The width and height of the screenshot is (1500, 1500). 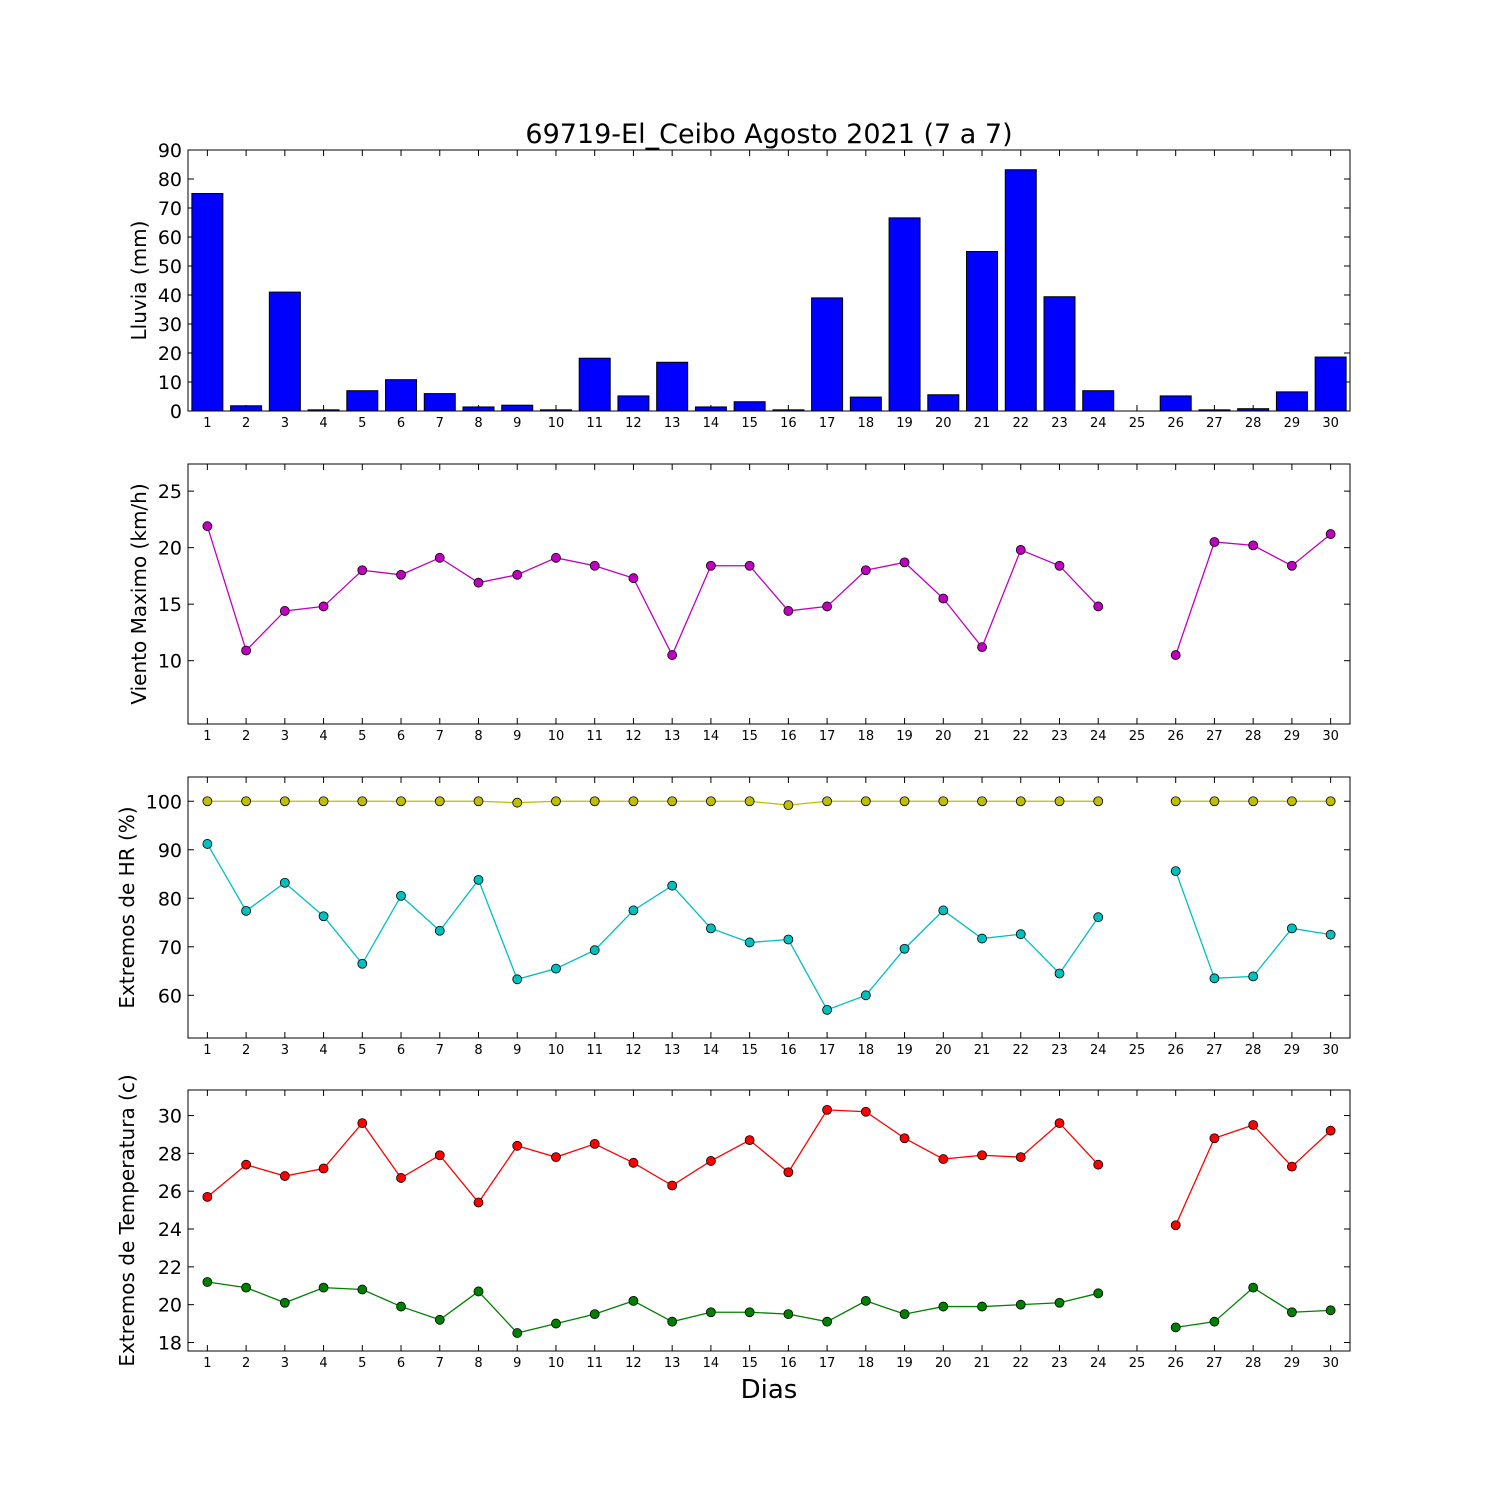 What do you see at coordinates (768, 134) in the screenshot?
I see `chart-title: 69719-El_Ceibo Agosto 2021 (7 a 7)` at bounding box center [768, 134].